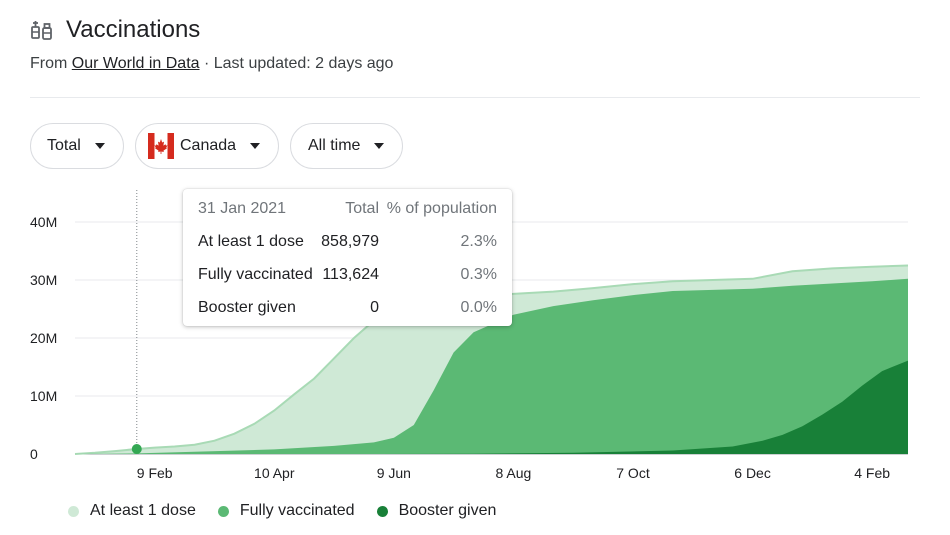 The width and height of the screenshot is (950, 535). I want to click on tooltip-row: Booster given 0 0.0%, so click(347, 310).